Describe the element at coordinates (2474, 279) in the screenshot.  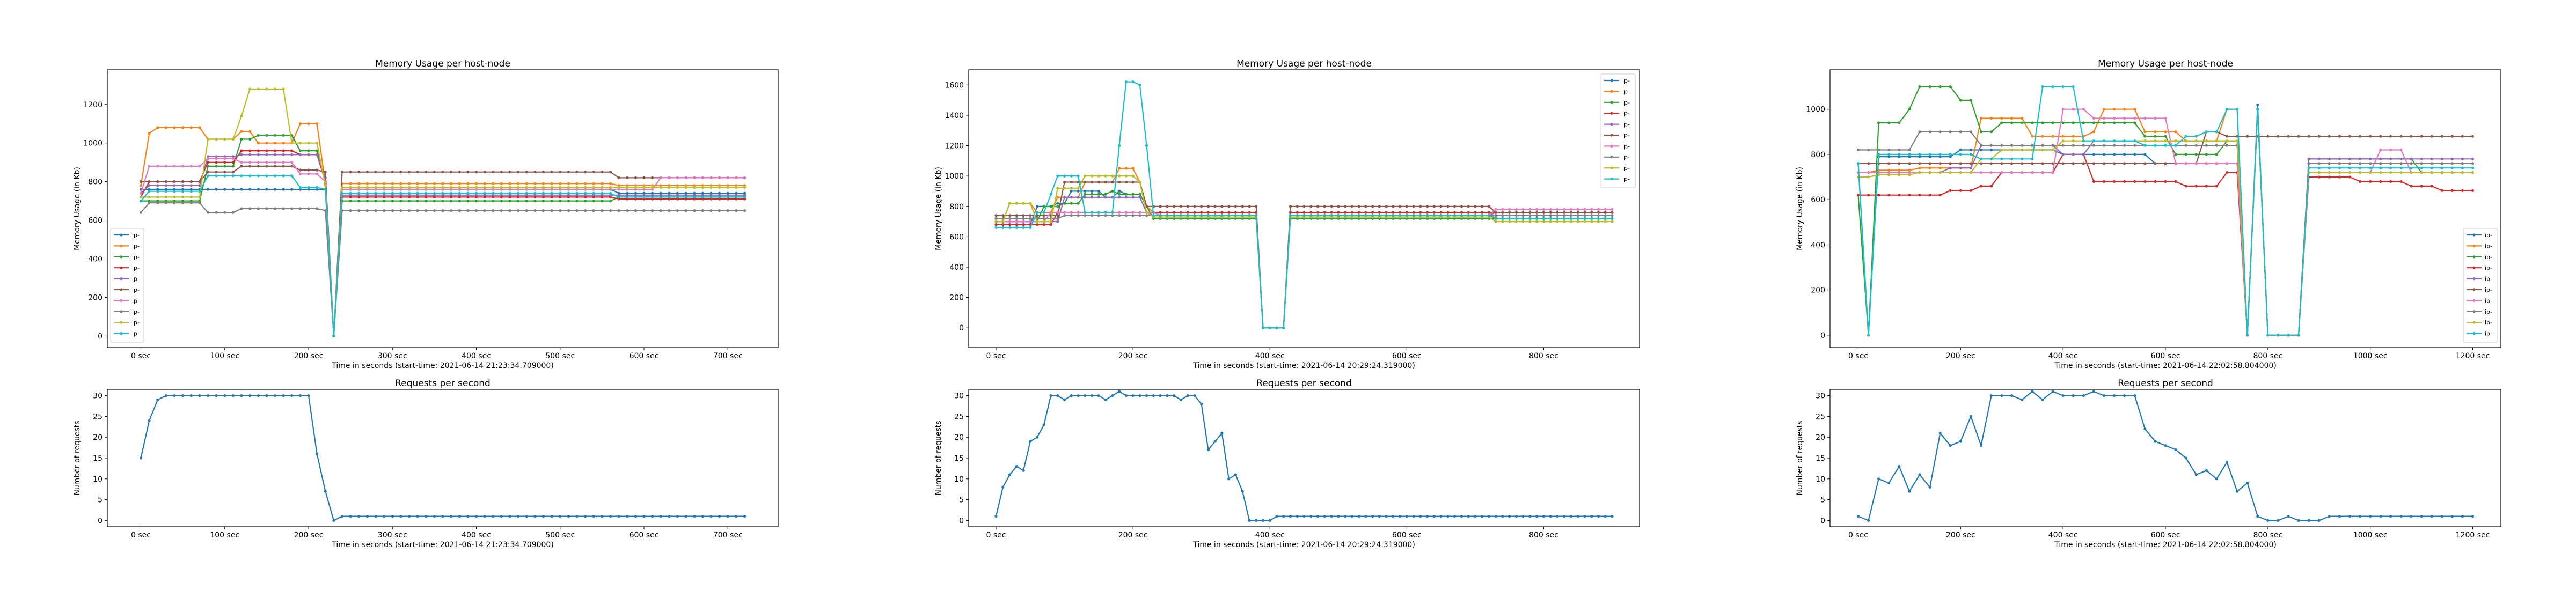
I see `legend-marker` at that location.